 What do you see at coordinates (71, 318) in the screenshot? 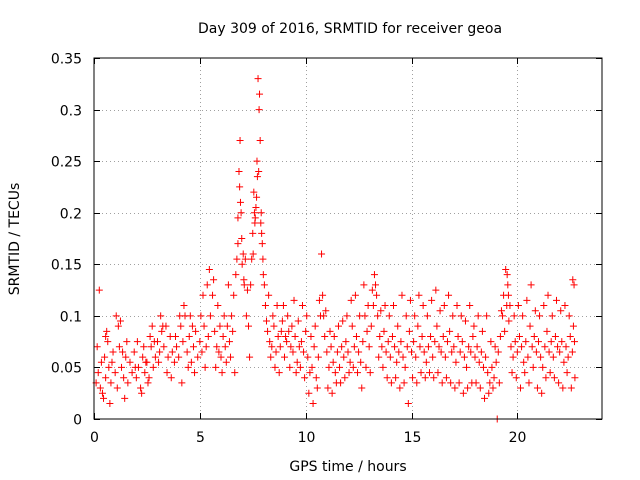
I see `y-tick-label: 0.1` at bounding box center [71, 318].